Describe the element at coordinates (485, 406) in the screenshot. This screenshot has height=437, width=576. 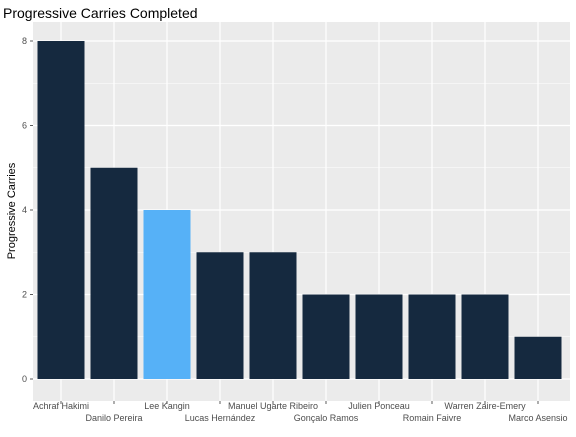
I see `x-tick-label: Warren Zaire-Emery` at that location.